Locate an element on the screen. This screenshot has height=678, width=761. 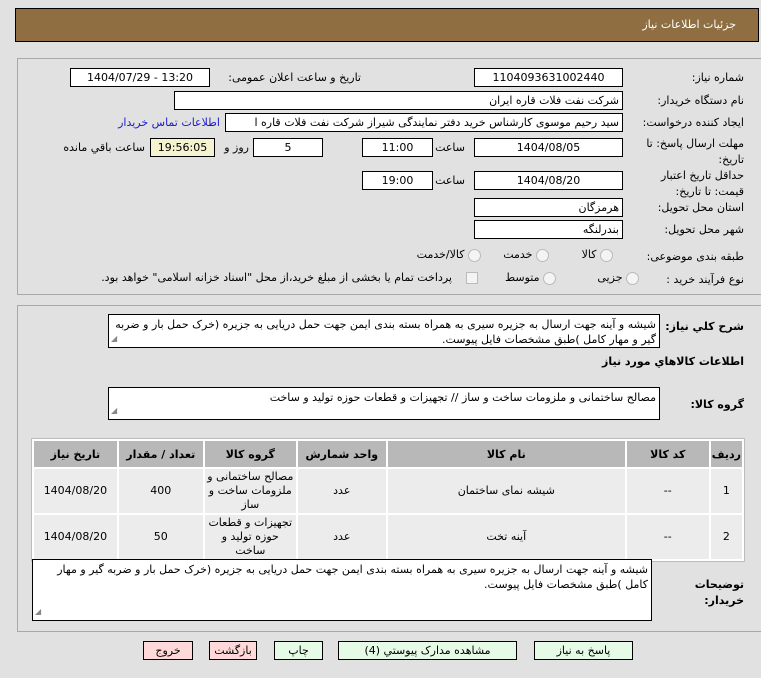
buyer-org-label: نام دستگاه خریدار: is located at coordinates (700, 100).